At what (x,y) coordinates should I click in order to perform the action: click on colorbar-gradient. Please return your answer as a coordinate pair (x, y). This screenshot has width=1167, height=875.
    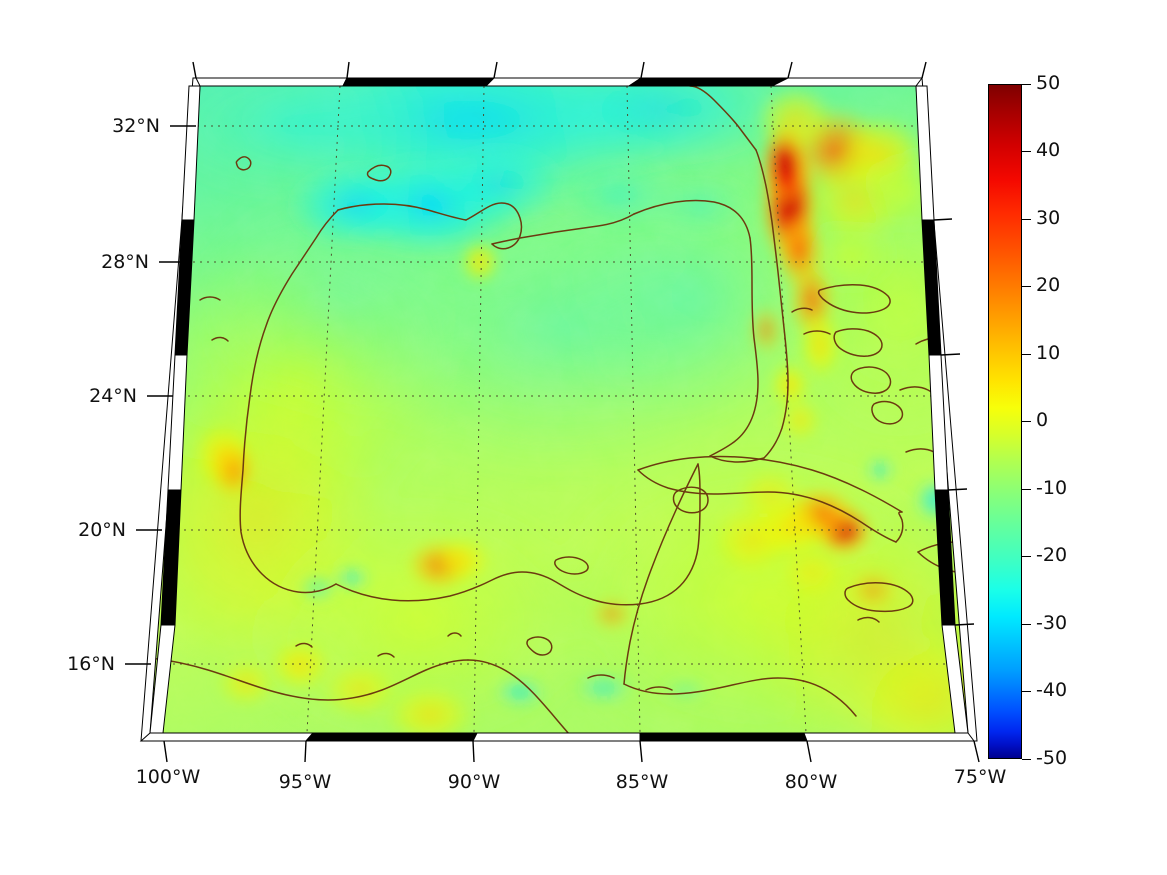
    Looking at the image, I should click on (1005, 421).